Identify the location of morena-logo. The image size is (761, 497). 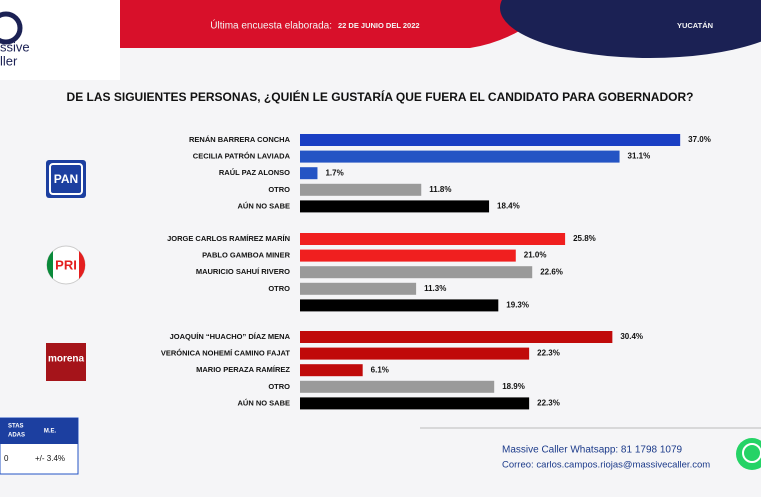
(66, 362).